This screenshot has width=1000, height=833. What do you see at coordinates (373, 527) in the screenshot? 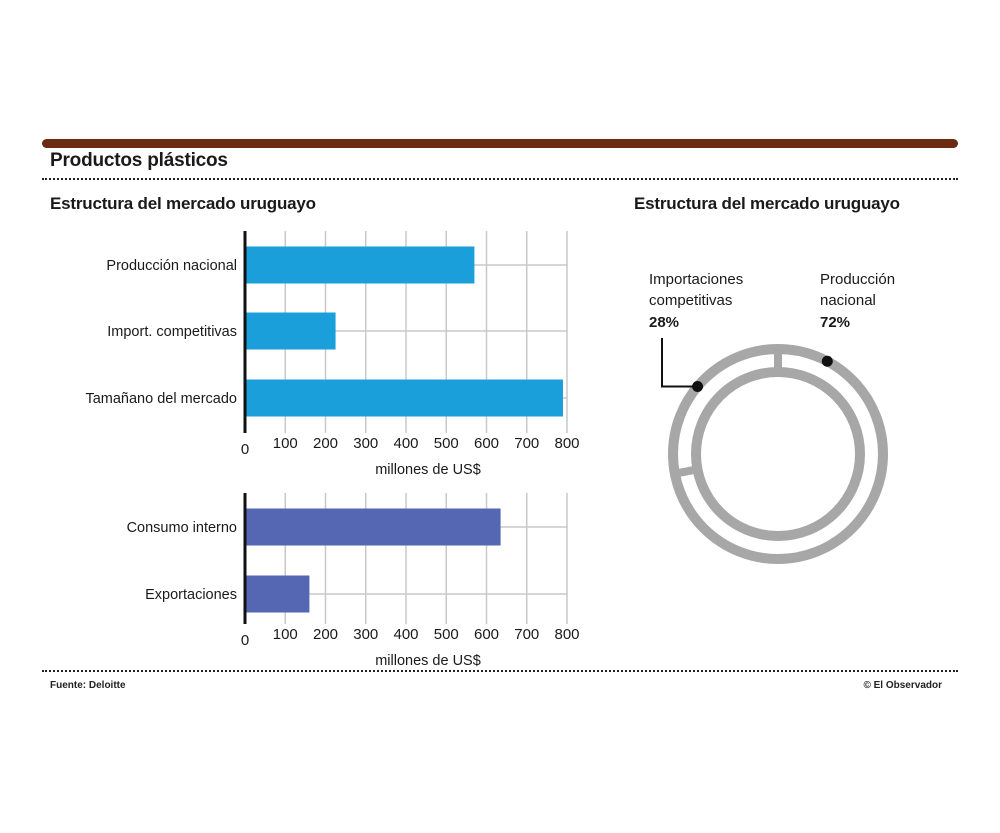
I see `bar-consumo-interno` at bounding box center [373, 527].